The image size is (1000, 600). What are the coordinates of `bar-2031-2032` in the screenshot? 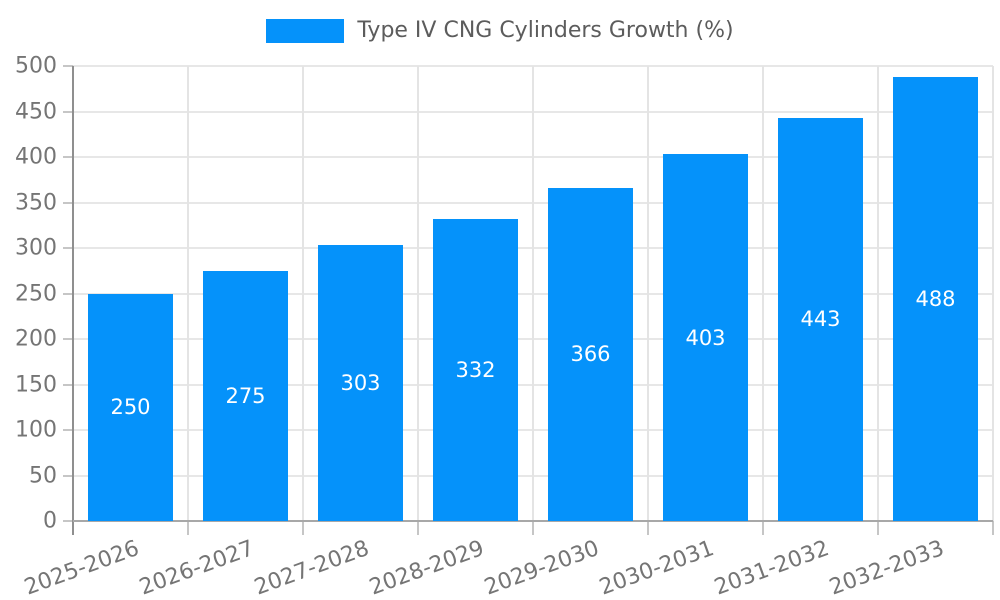 It's located at (820, 319).